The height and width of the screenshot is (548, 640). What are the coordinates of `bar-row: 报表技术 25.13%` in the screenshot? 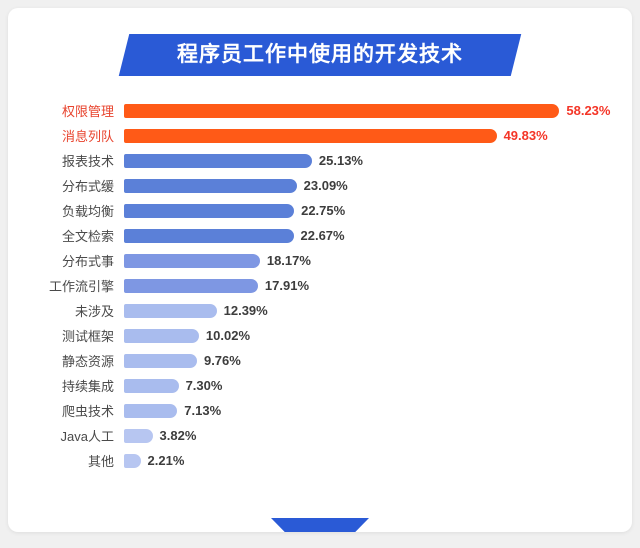 It's located at (317, 160).